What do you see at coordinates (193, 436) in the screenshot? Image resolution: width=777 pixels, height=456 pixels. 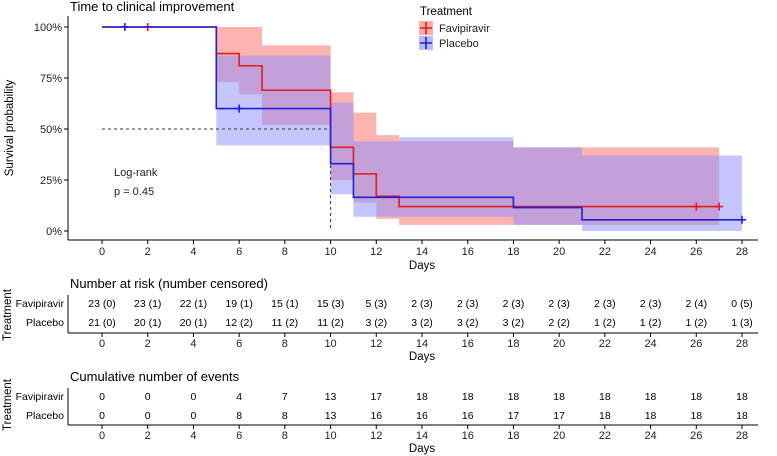 I see `events-table-x-tick-label: 4` at bounding box center [193, 436].